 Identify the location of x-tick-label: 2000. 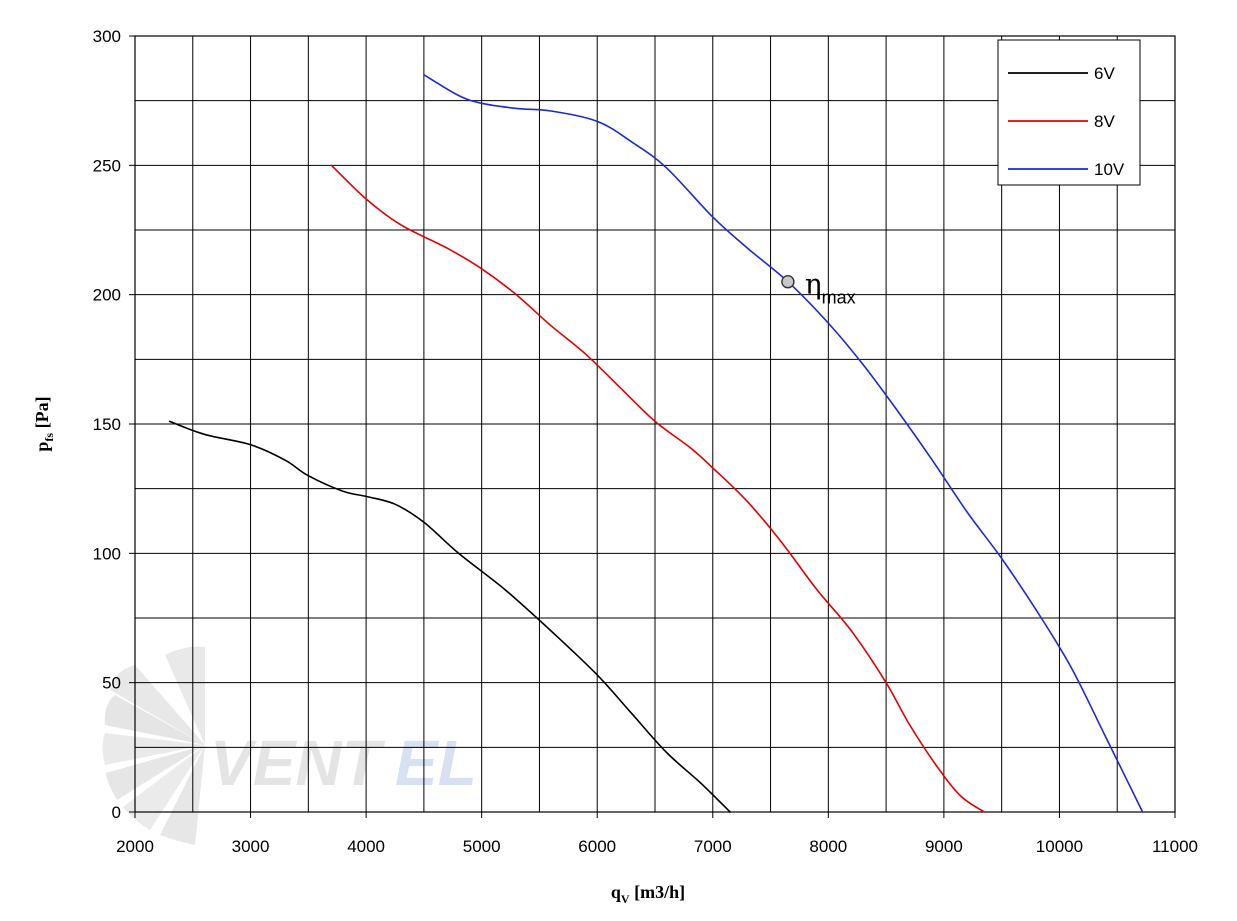
(135, 846).